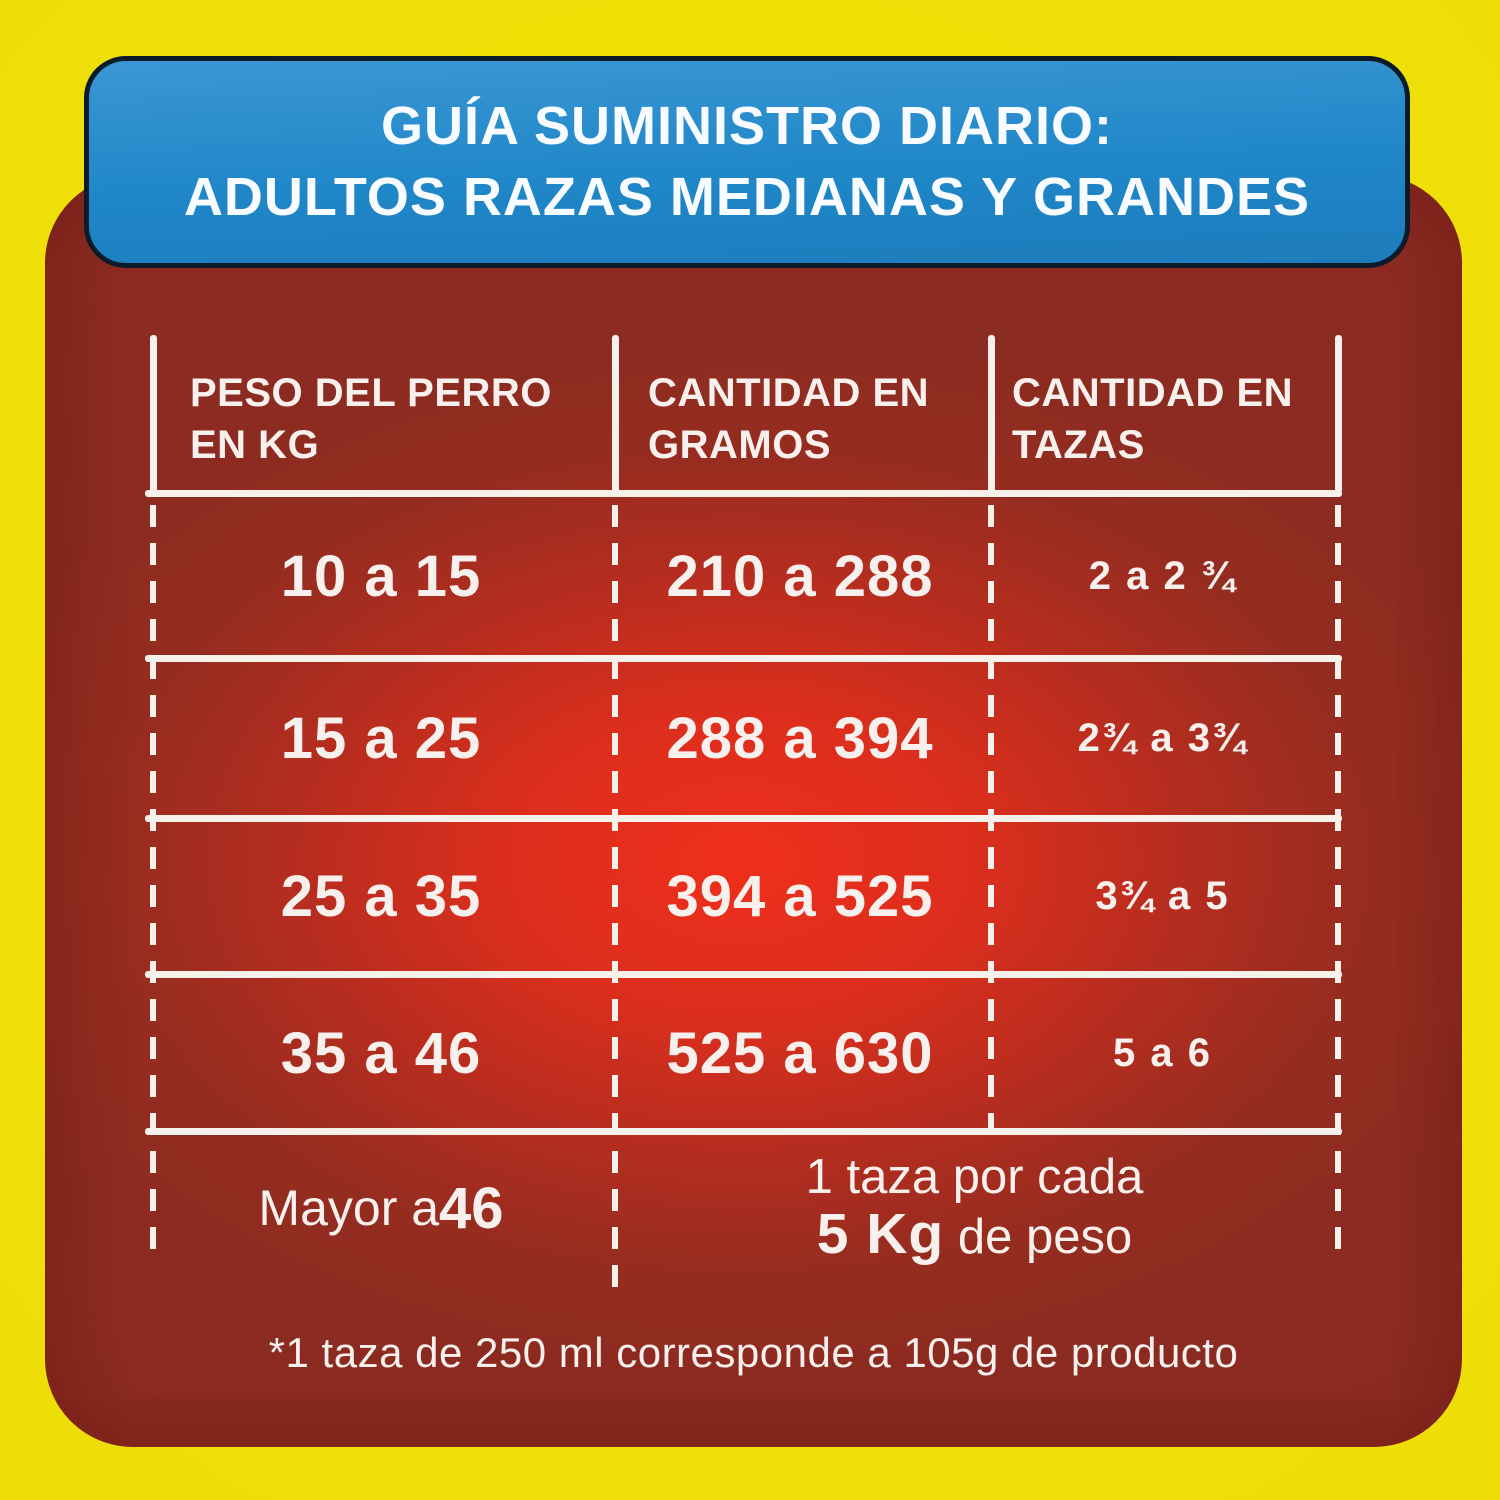  I want to click on cell-note-row5-rest: de peso, so click(1038, 1237).